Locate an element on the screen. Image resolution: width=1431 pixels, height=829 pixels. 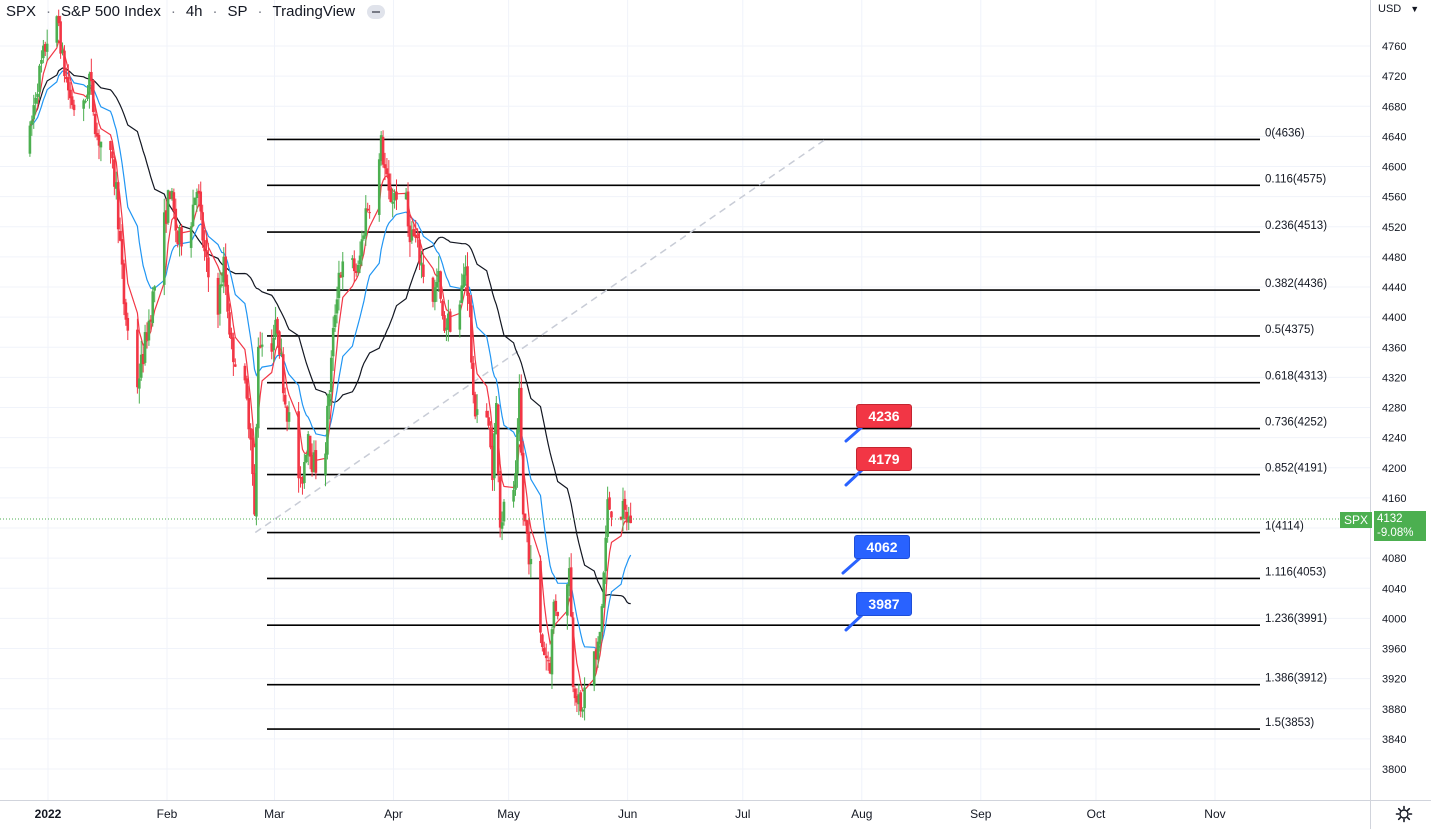
currency-selector: USD ▼ is located at coordinates (1398, 9).